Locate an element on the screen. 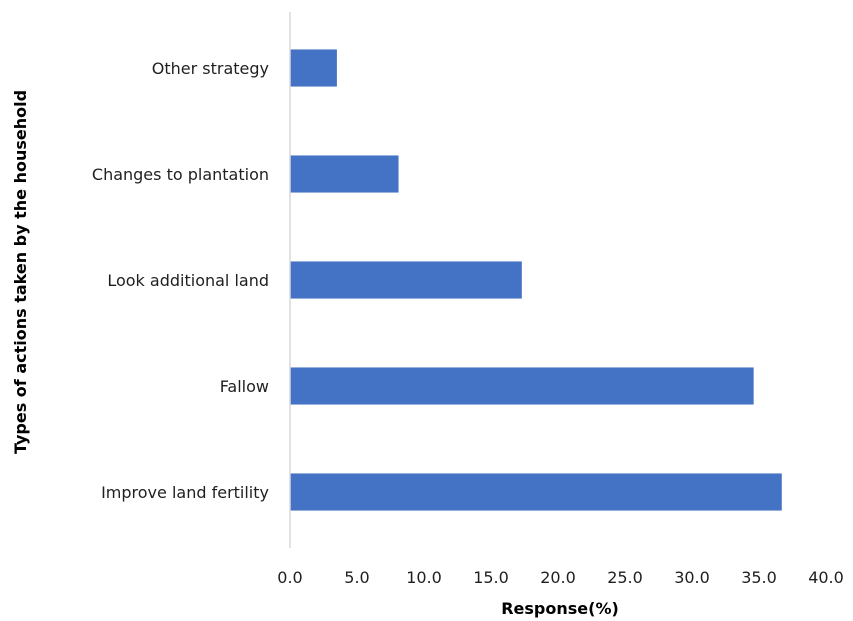 The width and height of the screenshot is (853, 621). x-tick-label: 35.0 is located at coordinates (759, 577).